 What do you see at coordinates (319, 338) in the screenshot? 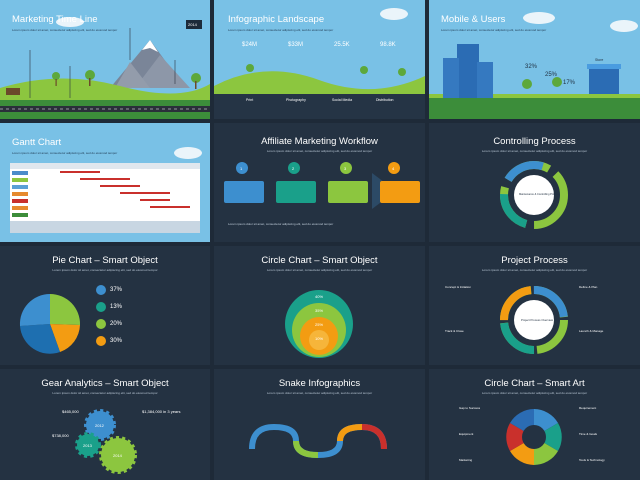
I see `ring-value: 10%` at bounding box center [319, 338].